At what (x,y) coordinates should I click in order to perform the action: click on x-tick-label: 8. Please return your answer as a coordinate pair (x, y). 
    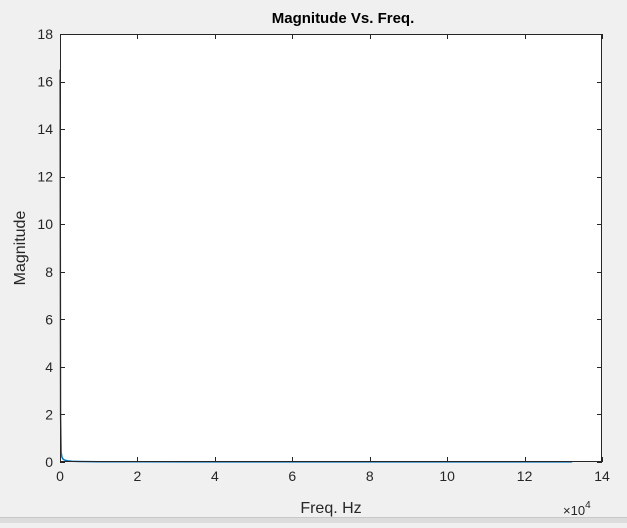
    Looking at the image, I should click on (370, 476).